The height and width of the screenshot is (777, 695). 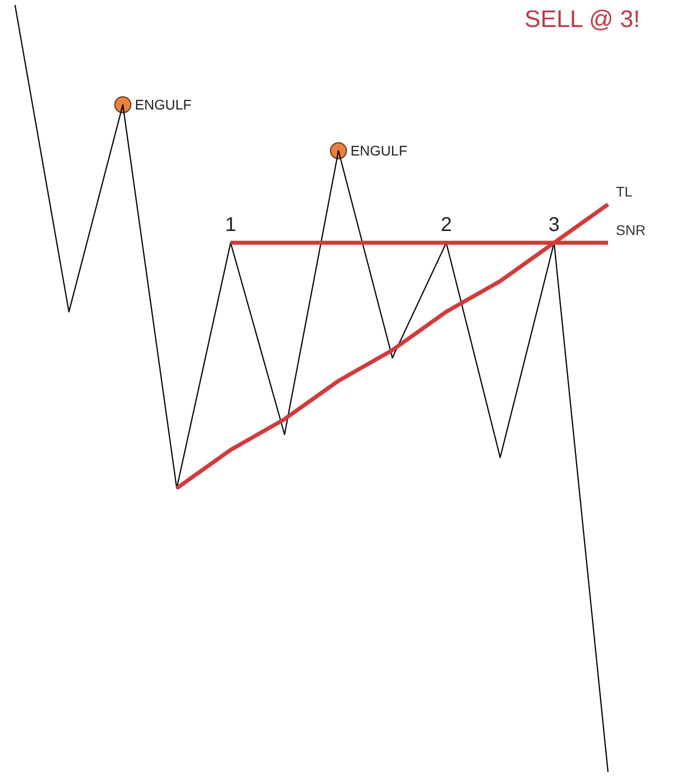 I want to click on annotation: 2, so click(x=446, y=225).